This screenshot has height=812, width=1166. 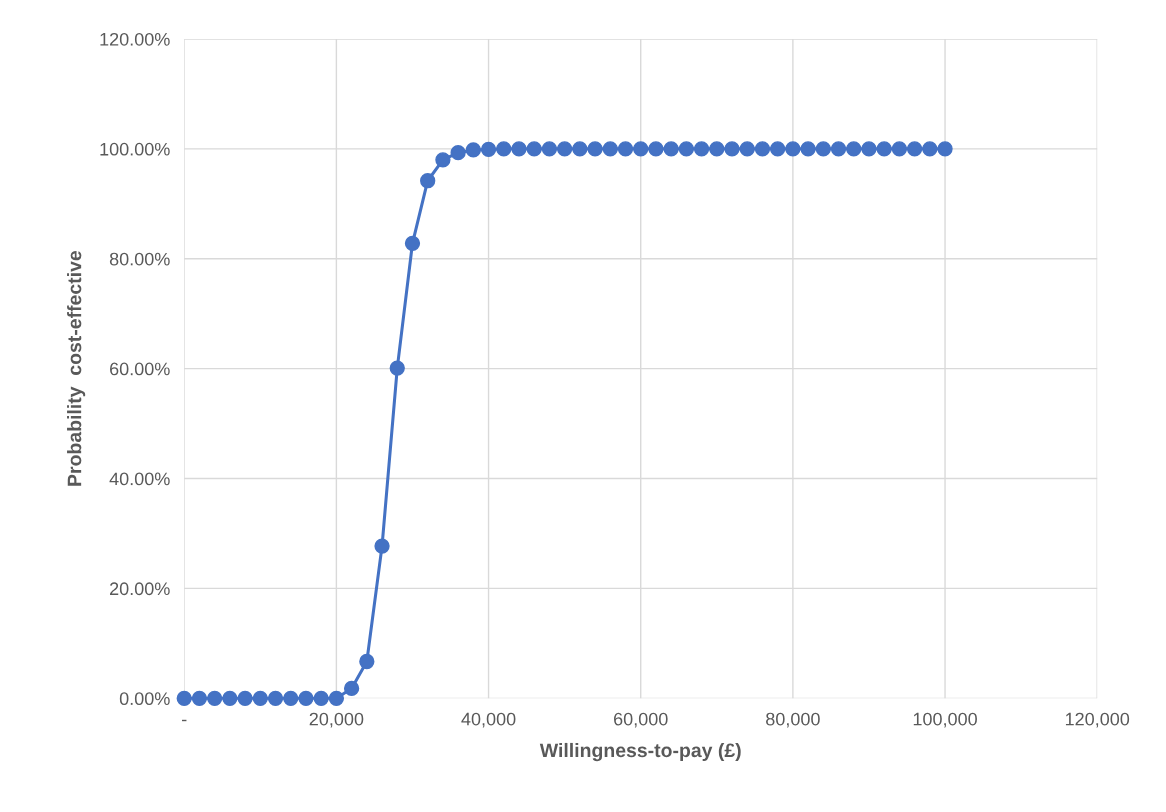 What do you see at coordinates (184, 720) in the screenshot?
I see `x-tick-label: -` at bounding box center [184, 720].